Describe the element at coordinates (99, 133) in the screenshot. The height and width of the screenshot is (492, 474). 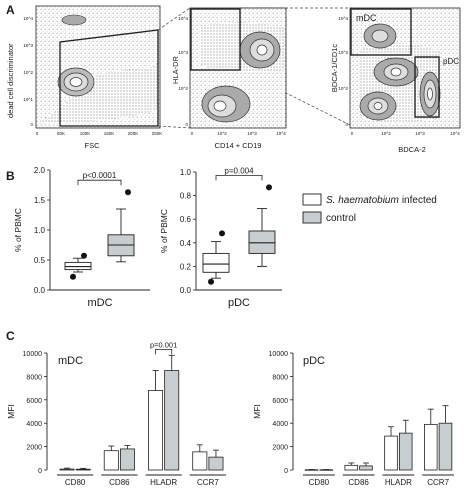
I see `flow-plot-1-xticks: 0 50K 100K 150K 200K 250K` at that location.